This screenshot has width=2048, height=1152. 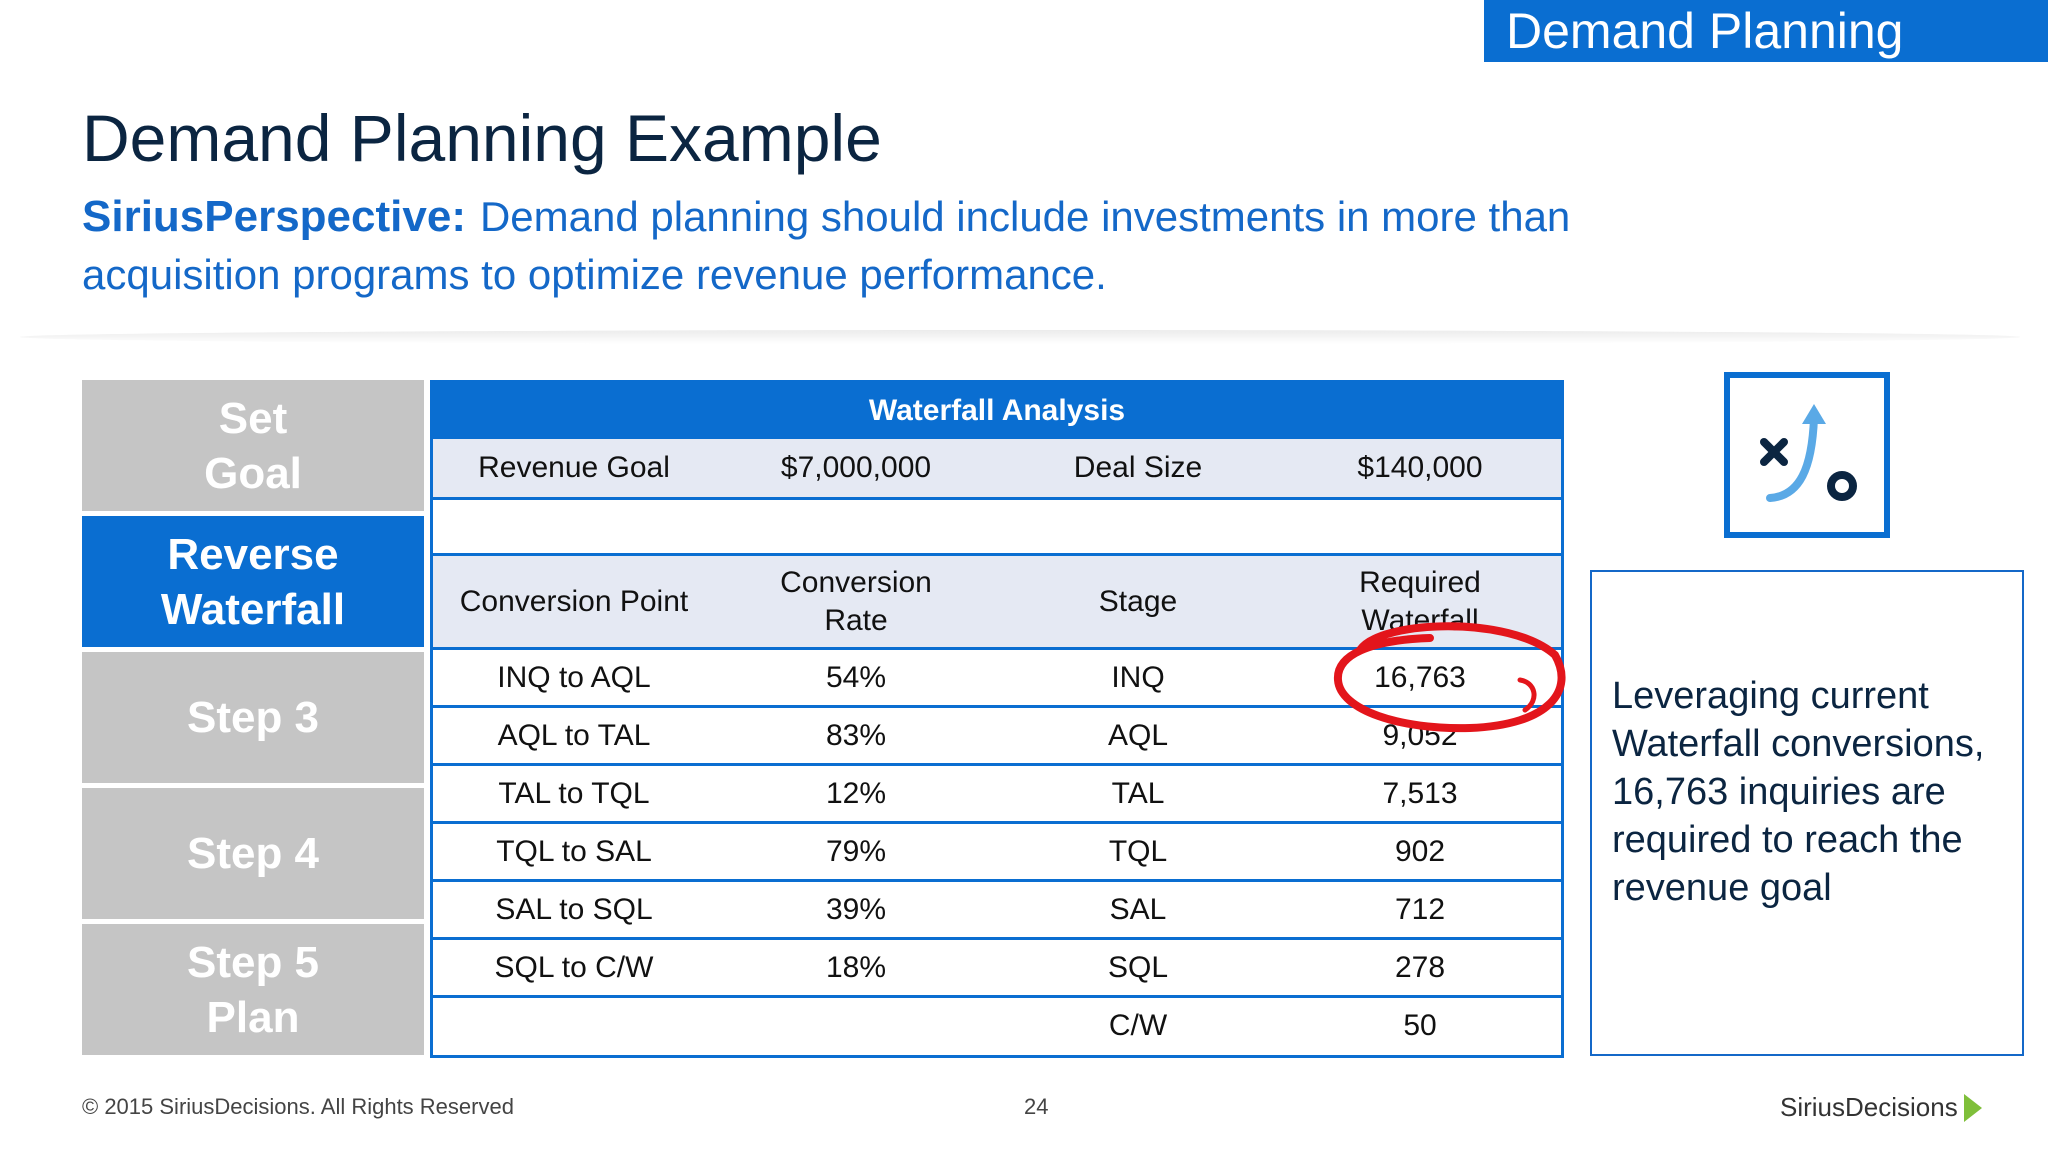 I want to click on required-waterfall: 278, so click(x=1420, y=967).